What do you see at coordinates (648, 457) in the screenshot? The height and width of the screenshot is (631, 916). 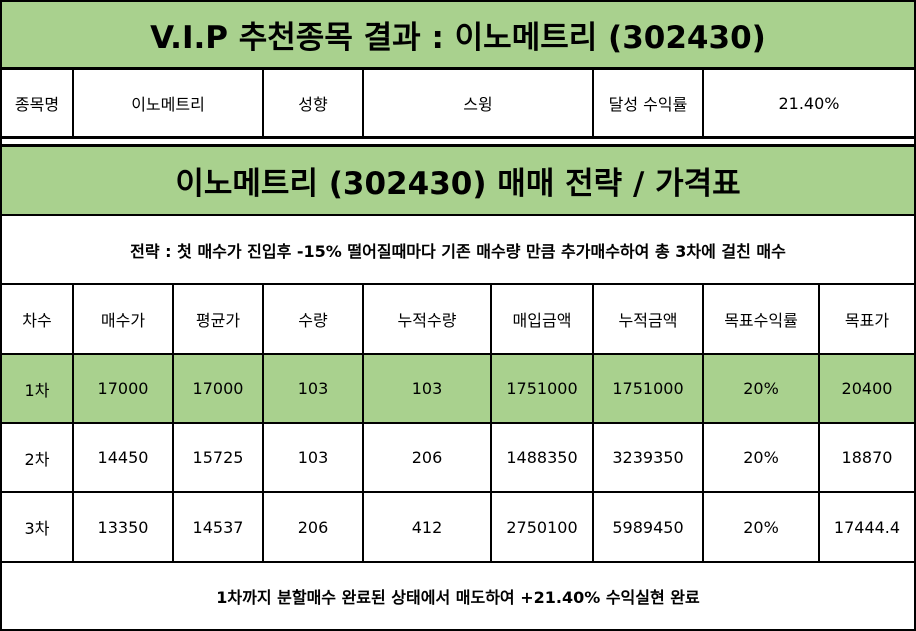 I see `table-cell: 3239350` at bounding box center [648, 457].